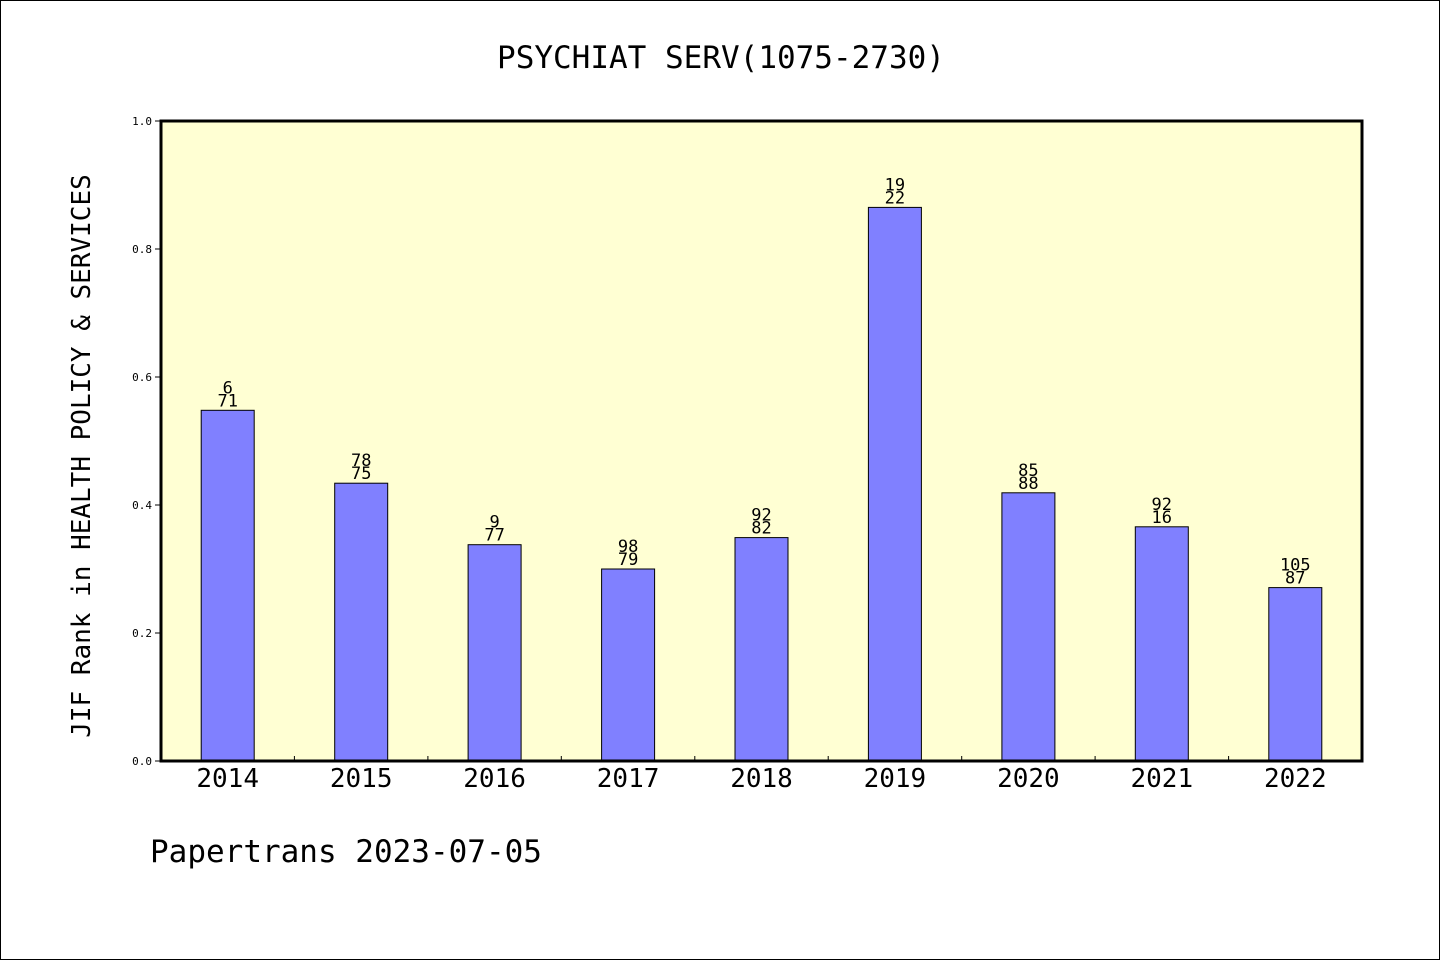 The width and height of the screenshot is (1440, 963). Describe the element at coordinates (628, 560) in the screenshot. I see `bar-label-bottom-2017: 79` at that location.